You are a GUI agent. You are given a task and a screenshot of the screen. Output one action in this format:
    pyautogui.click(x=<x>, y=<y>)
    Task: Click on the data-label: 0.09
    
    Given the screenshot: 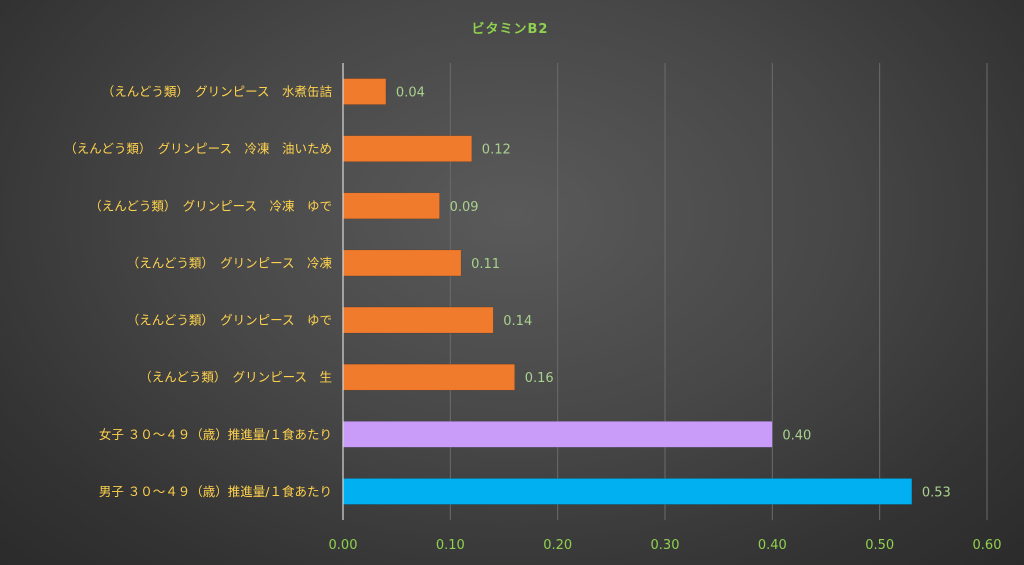 What is the action you would take?
    pyautogui.click(x=464, y=207)
    